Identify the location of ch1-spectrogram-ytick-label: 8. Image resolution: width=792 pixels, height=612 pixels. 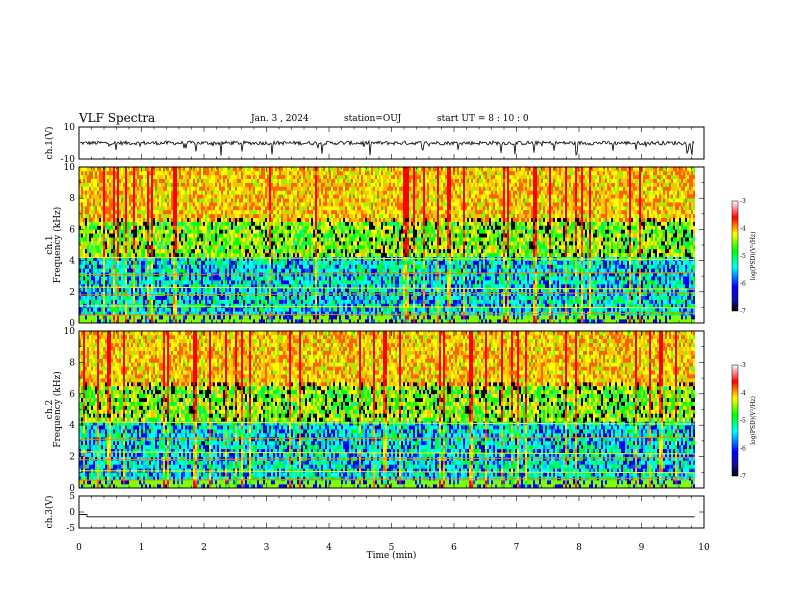
(72, 199).